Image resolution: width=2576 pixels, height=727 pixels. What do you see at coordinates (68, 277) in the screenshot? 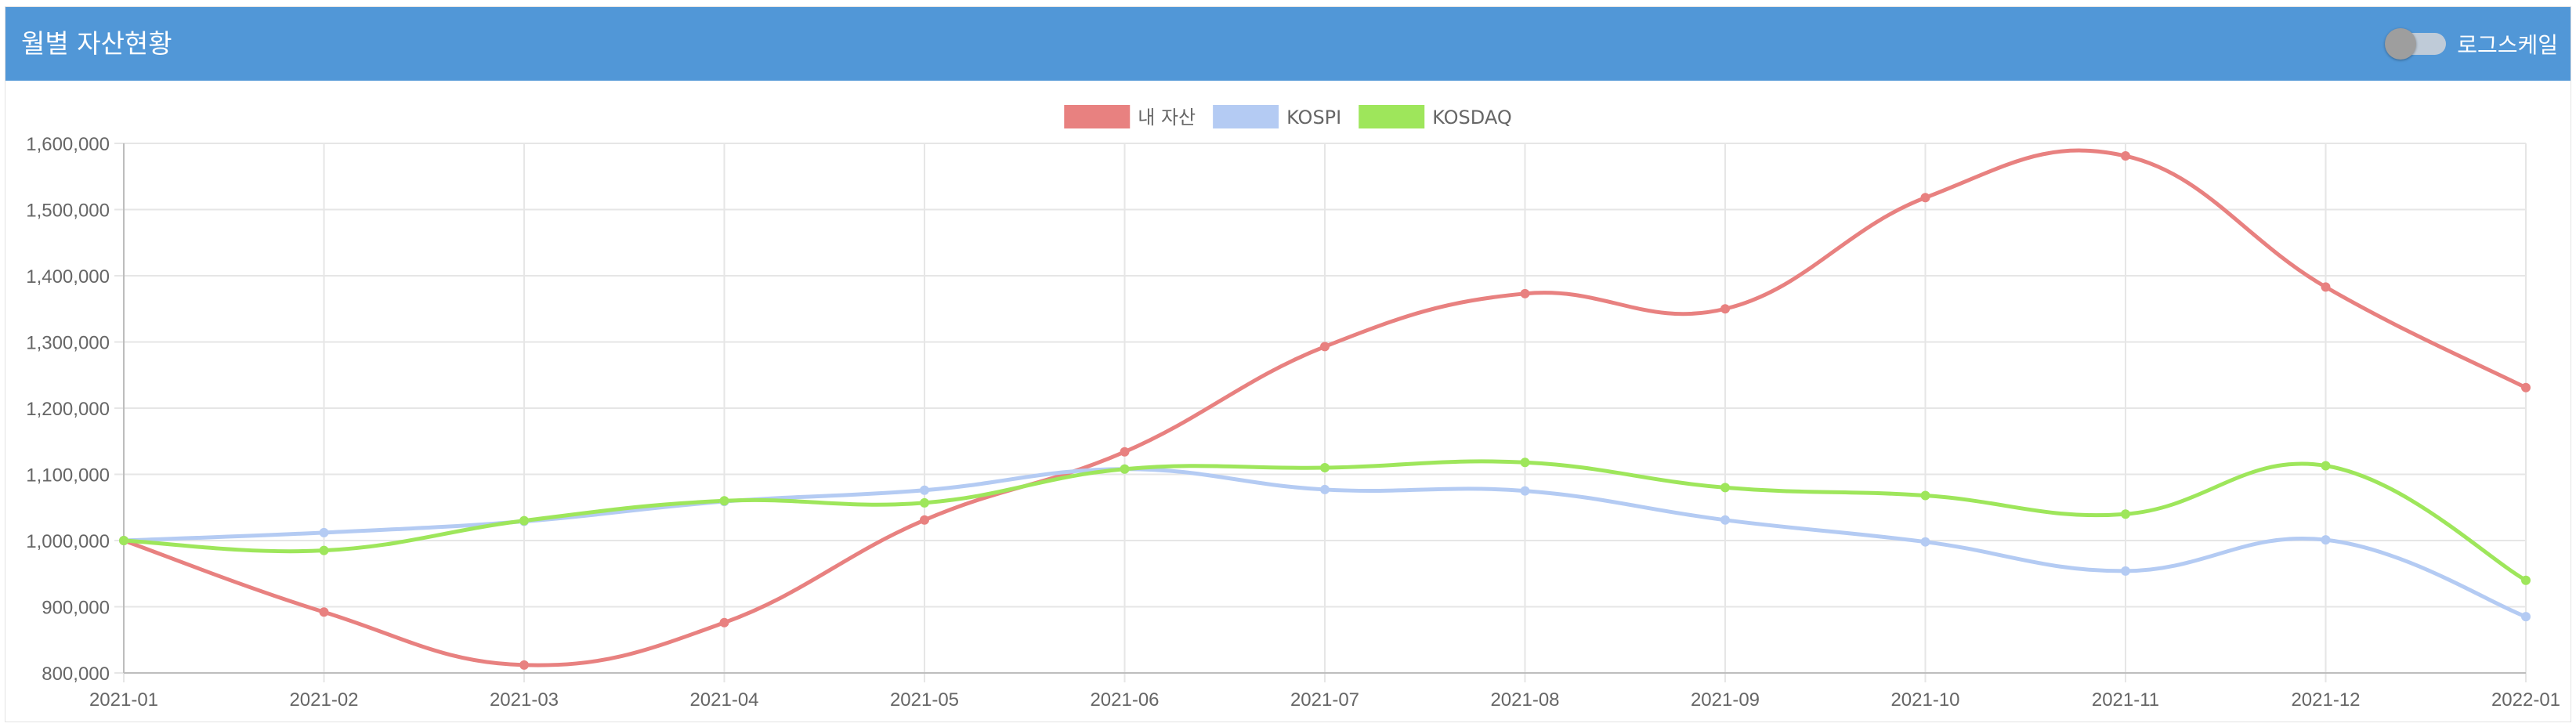
I see `y-tick-label: 1,400,000` at bounding box center [68, 277].